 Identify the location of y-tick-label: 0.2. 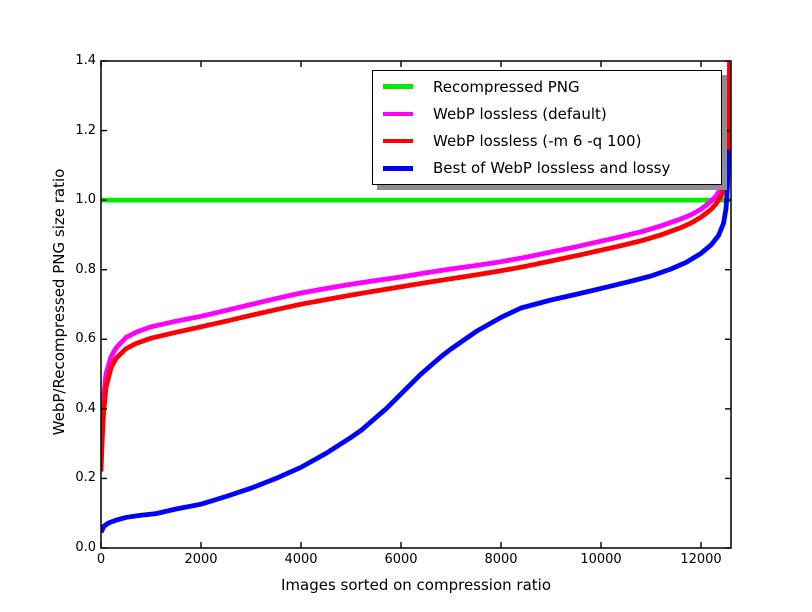
(85, 478).